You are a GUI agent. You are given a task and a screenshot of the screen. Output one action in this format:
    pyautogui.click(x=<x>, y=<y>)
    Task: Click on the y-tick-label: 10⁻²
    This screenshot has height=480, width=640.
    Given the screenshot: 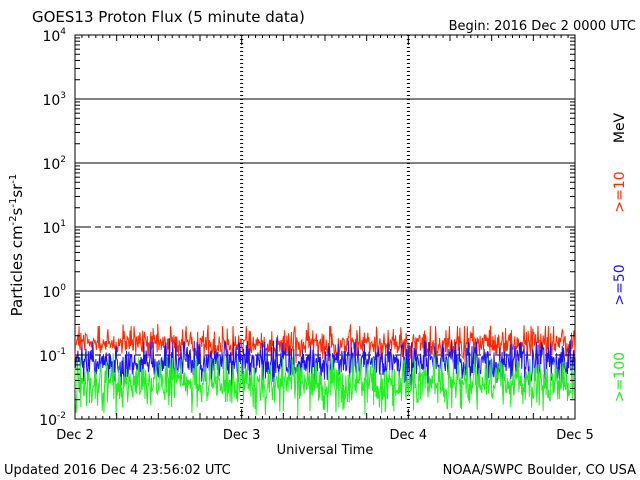 What is the action you would take?
    pyautogui.click(x=52, y=420)
    